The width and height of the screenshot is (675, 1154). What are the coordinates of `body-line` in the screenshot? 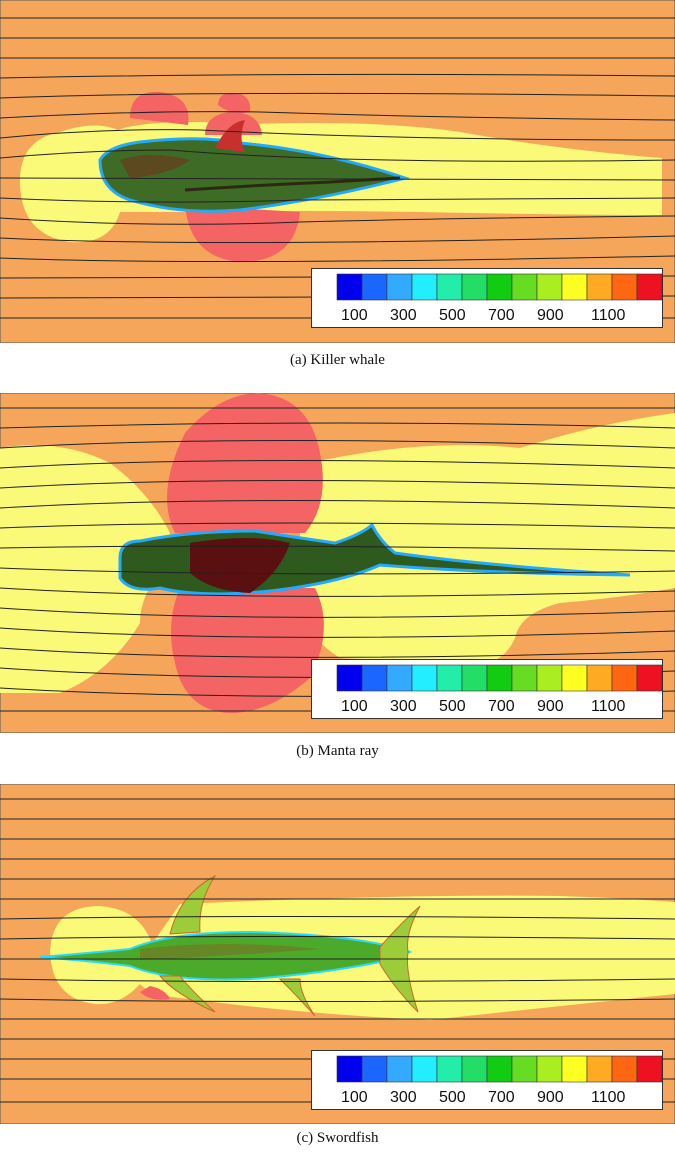 It's located at (292, 184).